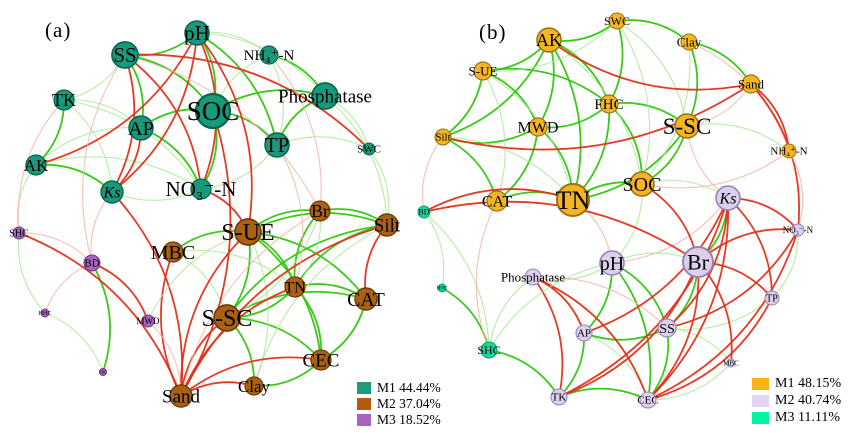 The height and width of the screenshot is (433, 848). I want to click on node-label-a-FHC: FHC, so click(103, 371).